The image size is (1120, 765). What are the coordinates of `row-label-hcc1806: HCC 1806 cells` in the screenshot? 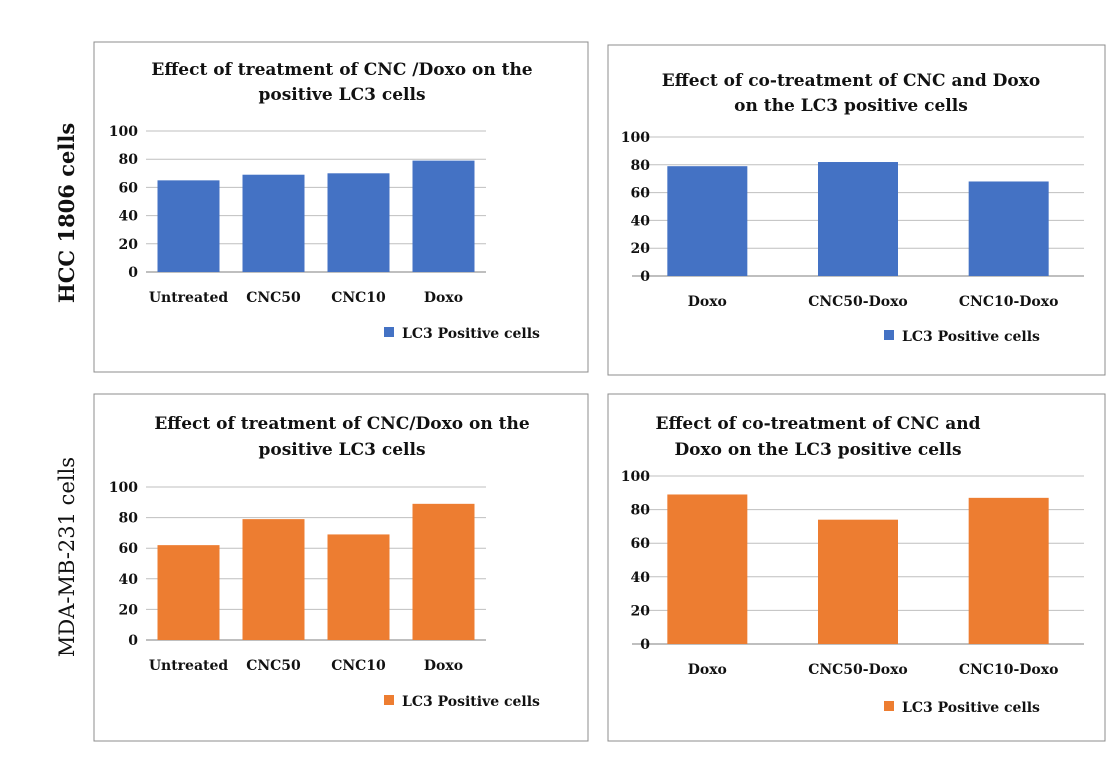 It's located at (66, 213).